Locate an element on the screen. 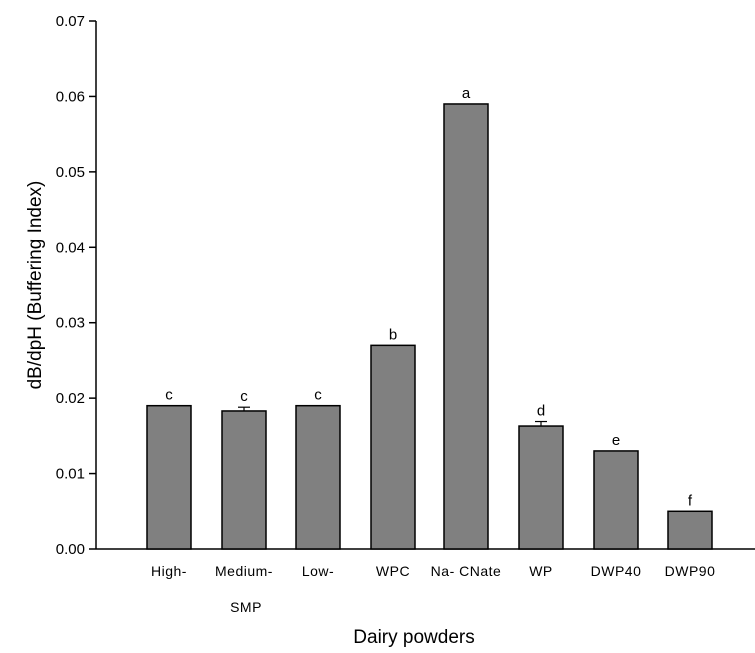 The image size is (755, 653). category-label: Low- is located at coordinates (318, 571).